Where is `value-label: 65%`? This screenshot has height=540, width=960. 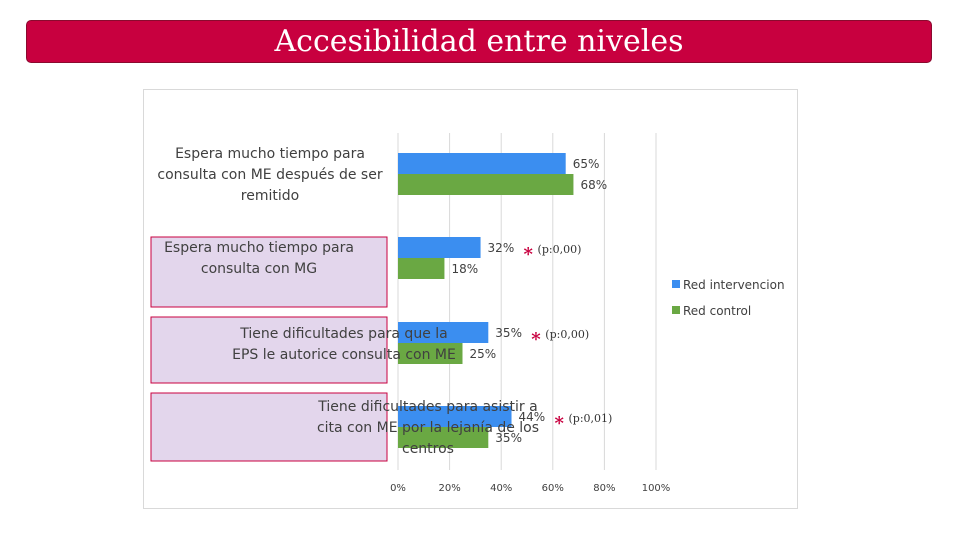 value-label: 65% is located at coordinates (586, 164).